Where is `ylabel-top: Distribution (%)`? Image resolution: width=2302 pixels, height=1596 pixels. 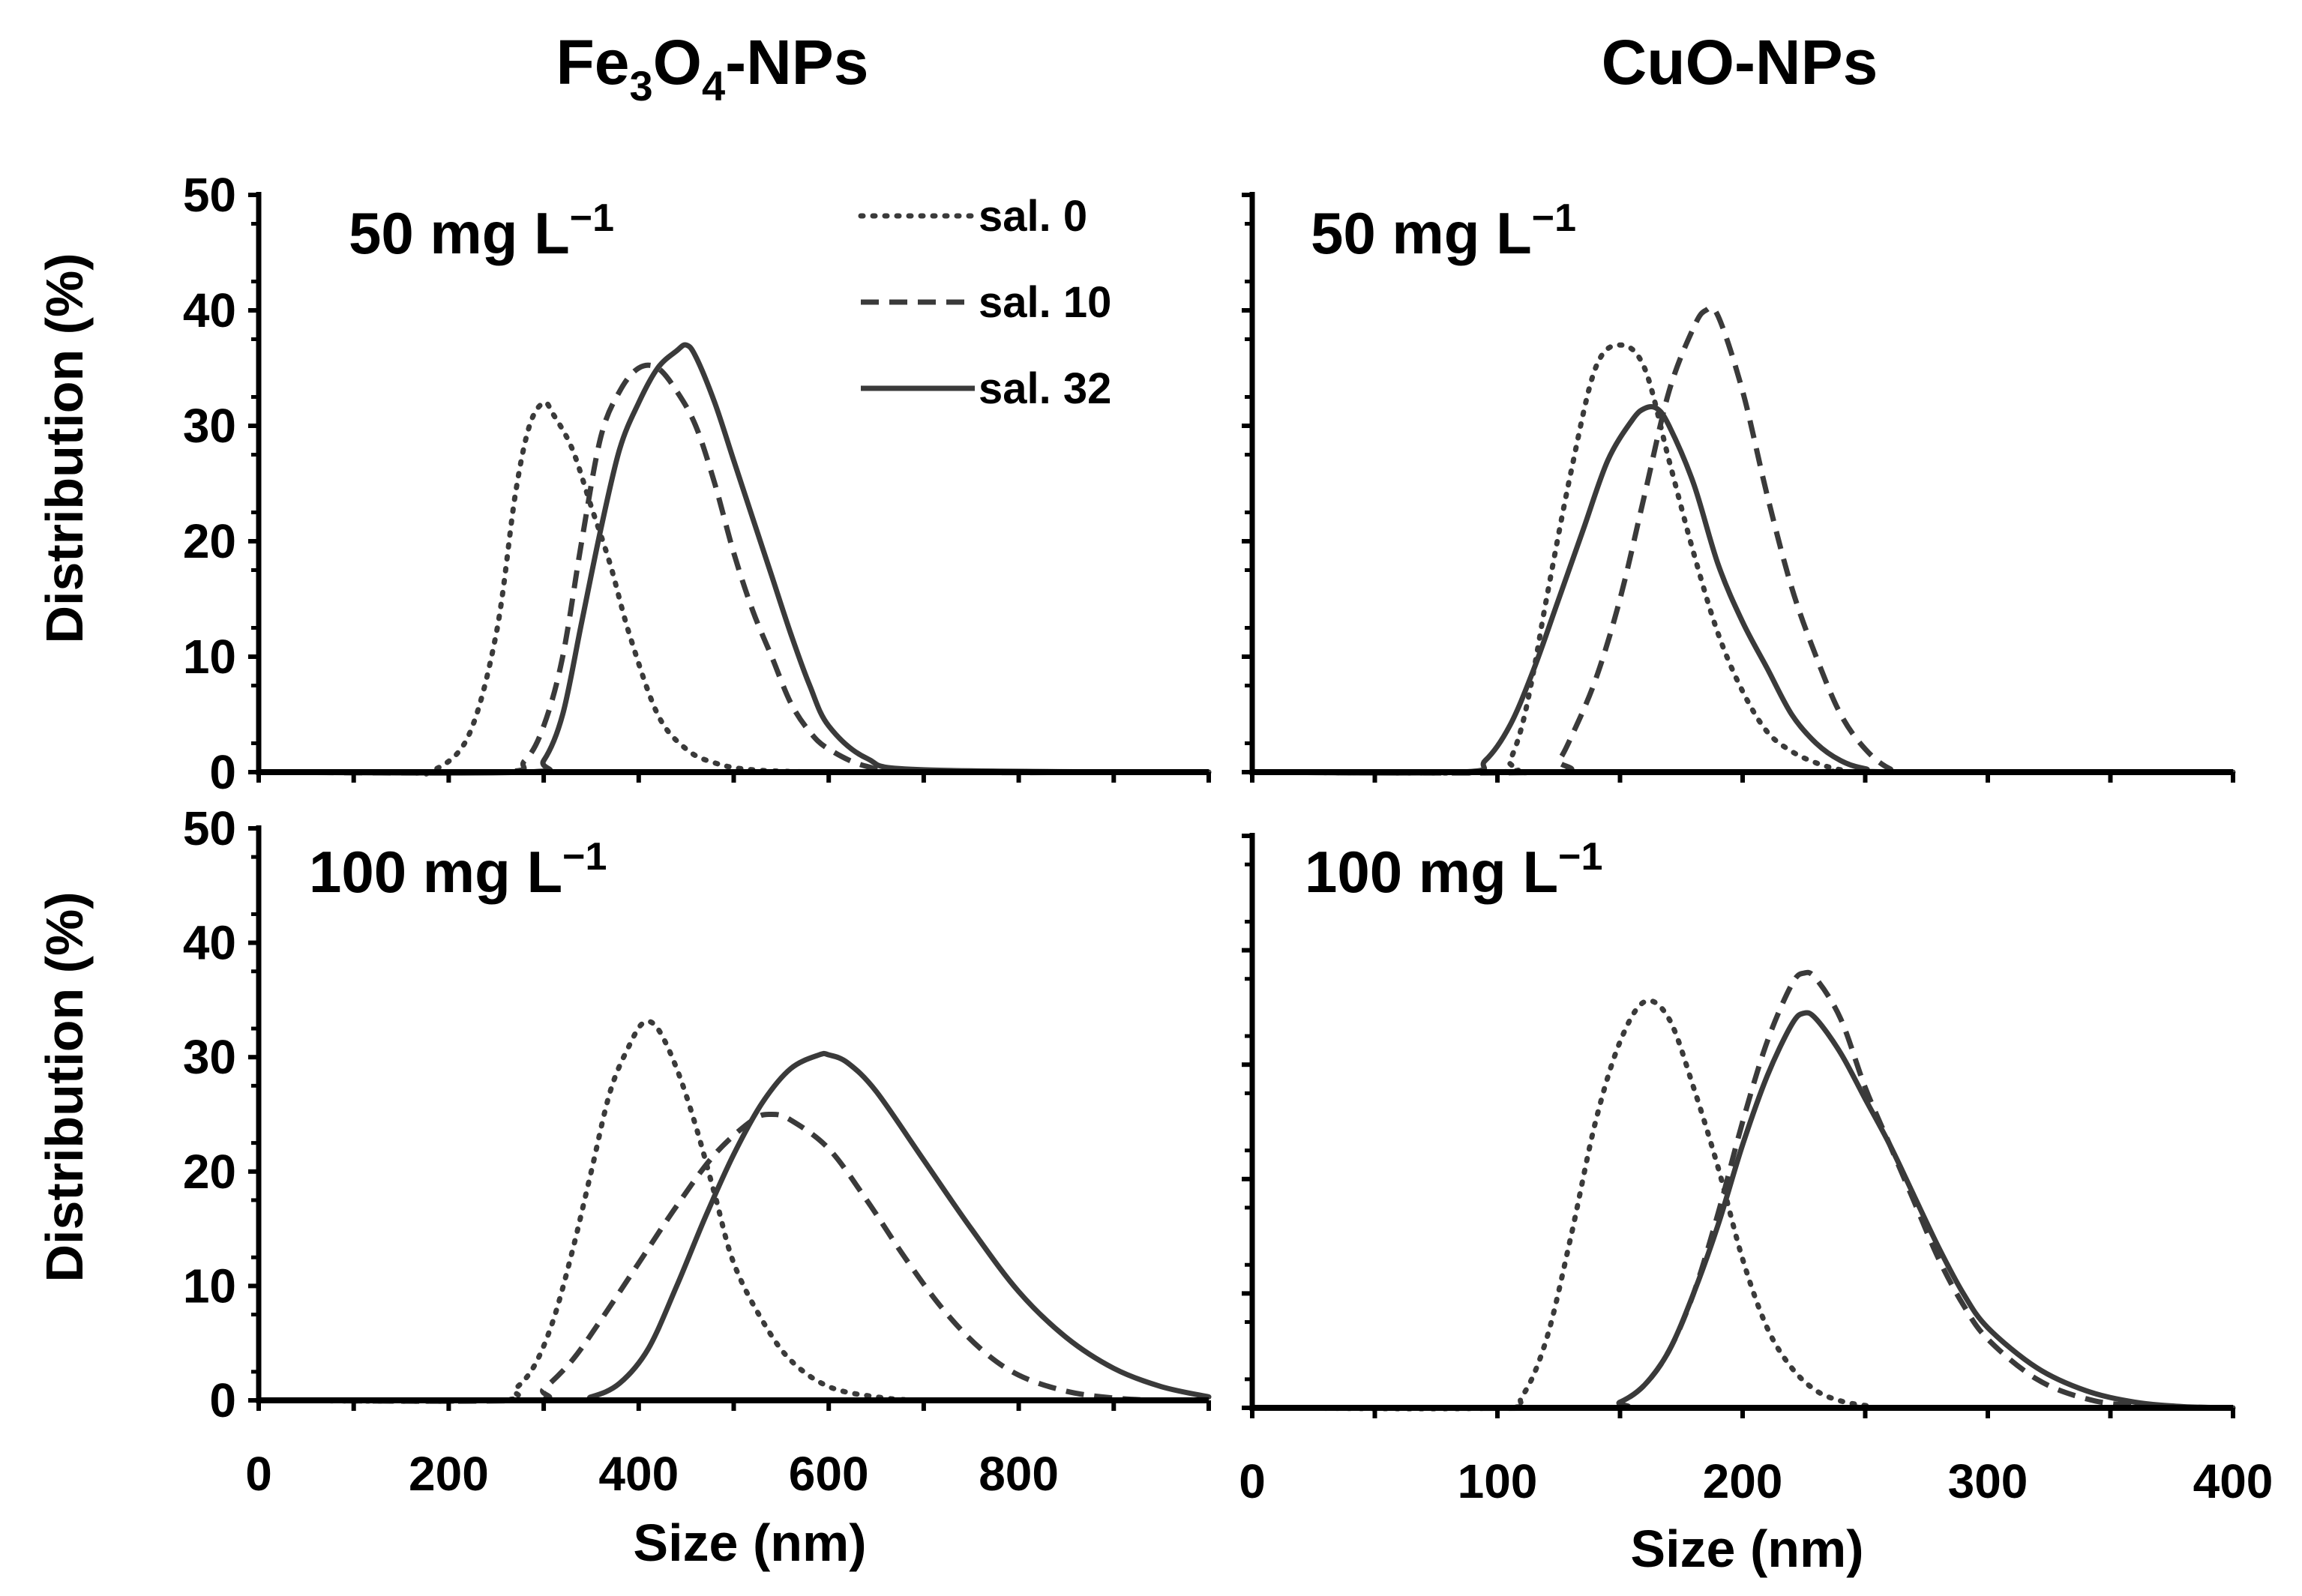 ylabel-top: Distribution (%) is located at coordinates (64, 448).